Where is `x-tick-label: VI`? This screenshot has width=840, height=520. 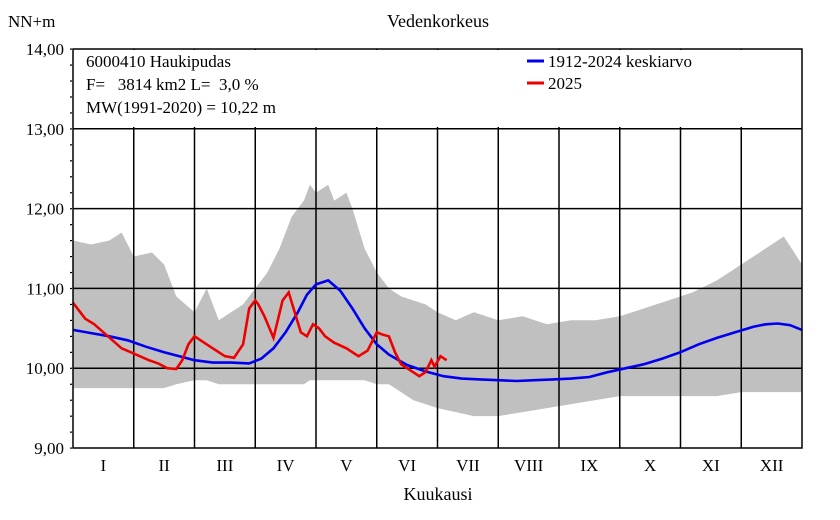
x-tick-label: VI is located at coordinates (407, 465).